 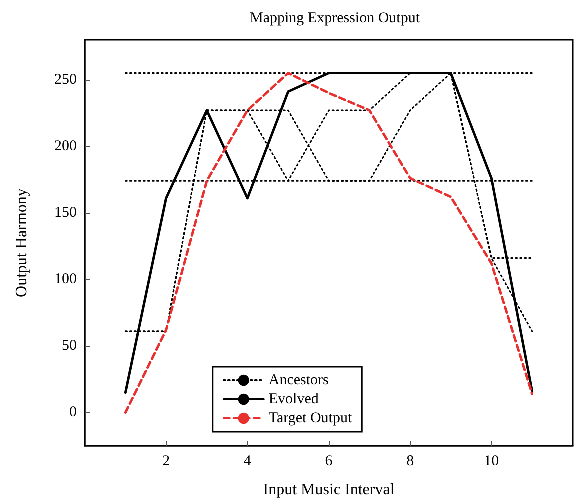 I want to click on y-tick-label: 150, so click(x=65, y=213).